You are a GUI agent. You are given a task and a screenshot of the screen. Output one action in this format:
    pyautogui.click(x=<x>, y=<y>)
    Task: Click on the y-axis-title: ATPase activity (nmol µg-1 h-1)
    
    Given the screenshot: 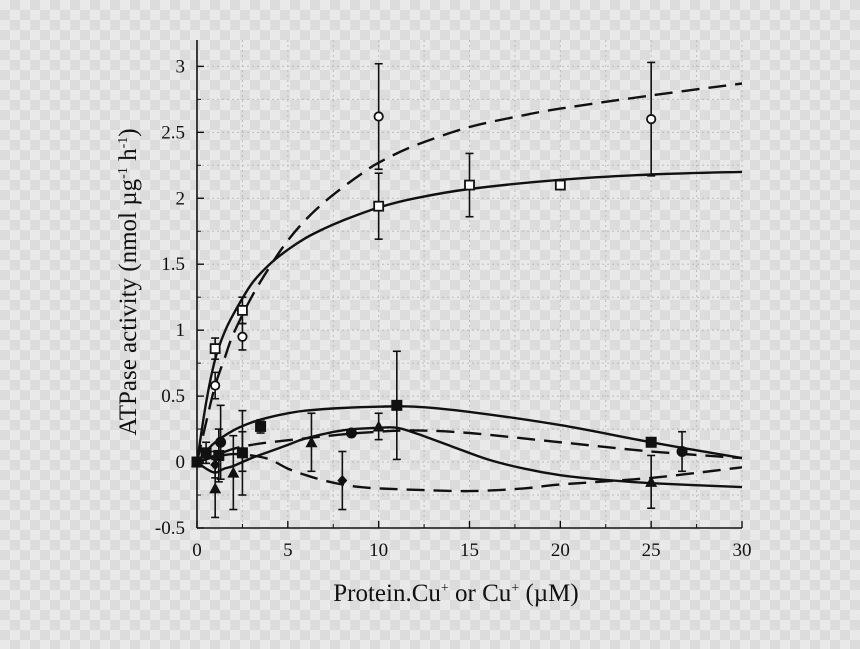 What is the action you would take?
    pyautogui.click(x=128, y=281)
    